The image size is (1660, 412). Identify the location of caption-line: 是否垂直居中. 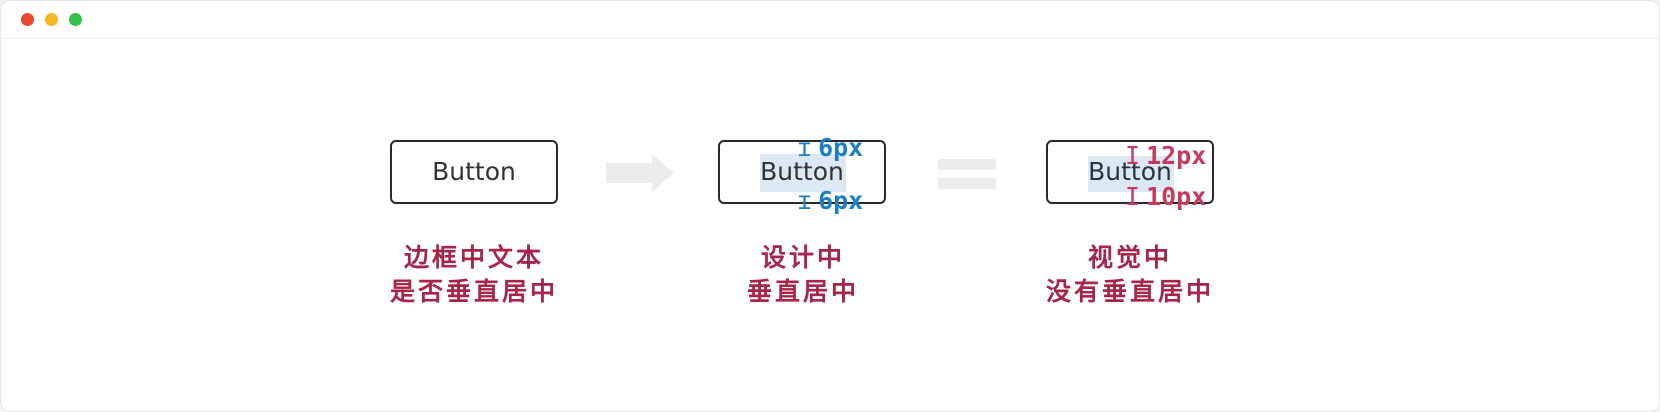
(473, 291).